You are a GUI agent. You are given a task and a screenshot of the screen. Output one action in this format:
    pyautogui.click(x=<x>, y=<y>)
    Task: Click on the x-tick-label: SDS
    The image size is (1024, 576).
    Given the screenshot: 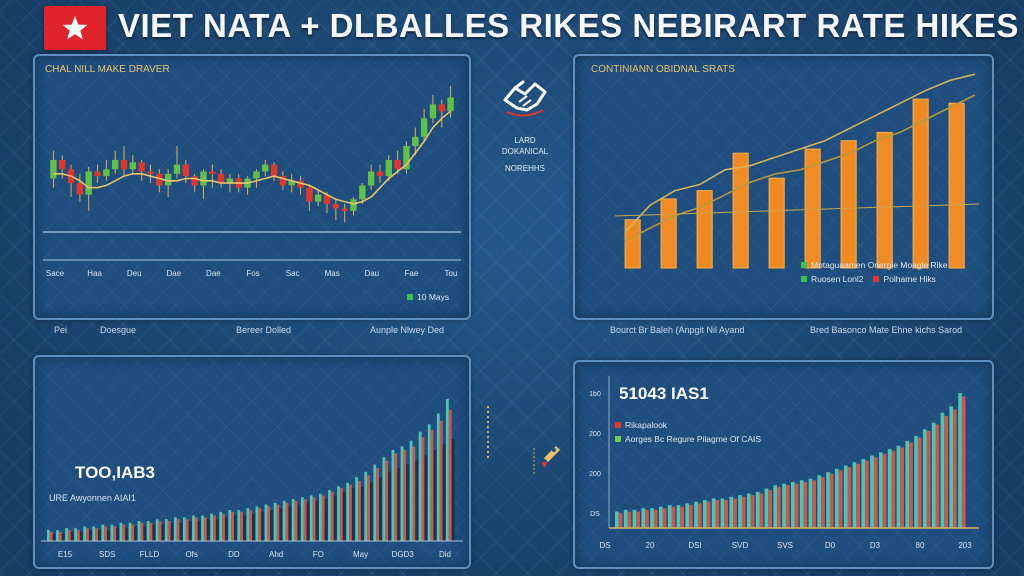 What is the action you would take?
    pyautogui.click(x=107, y=554)
    